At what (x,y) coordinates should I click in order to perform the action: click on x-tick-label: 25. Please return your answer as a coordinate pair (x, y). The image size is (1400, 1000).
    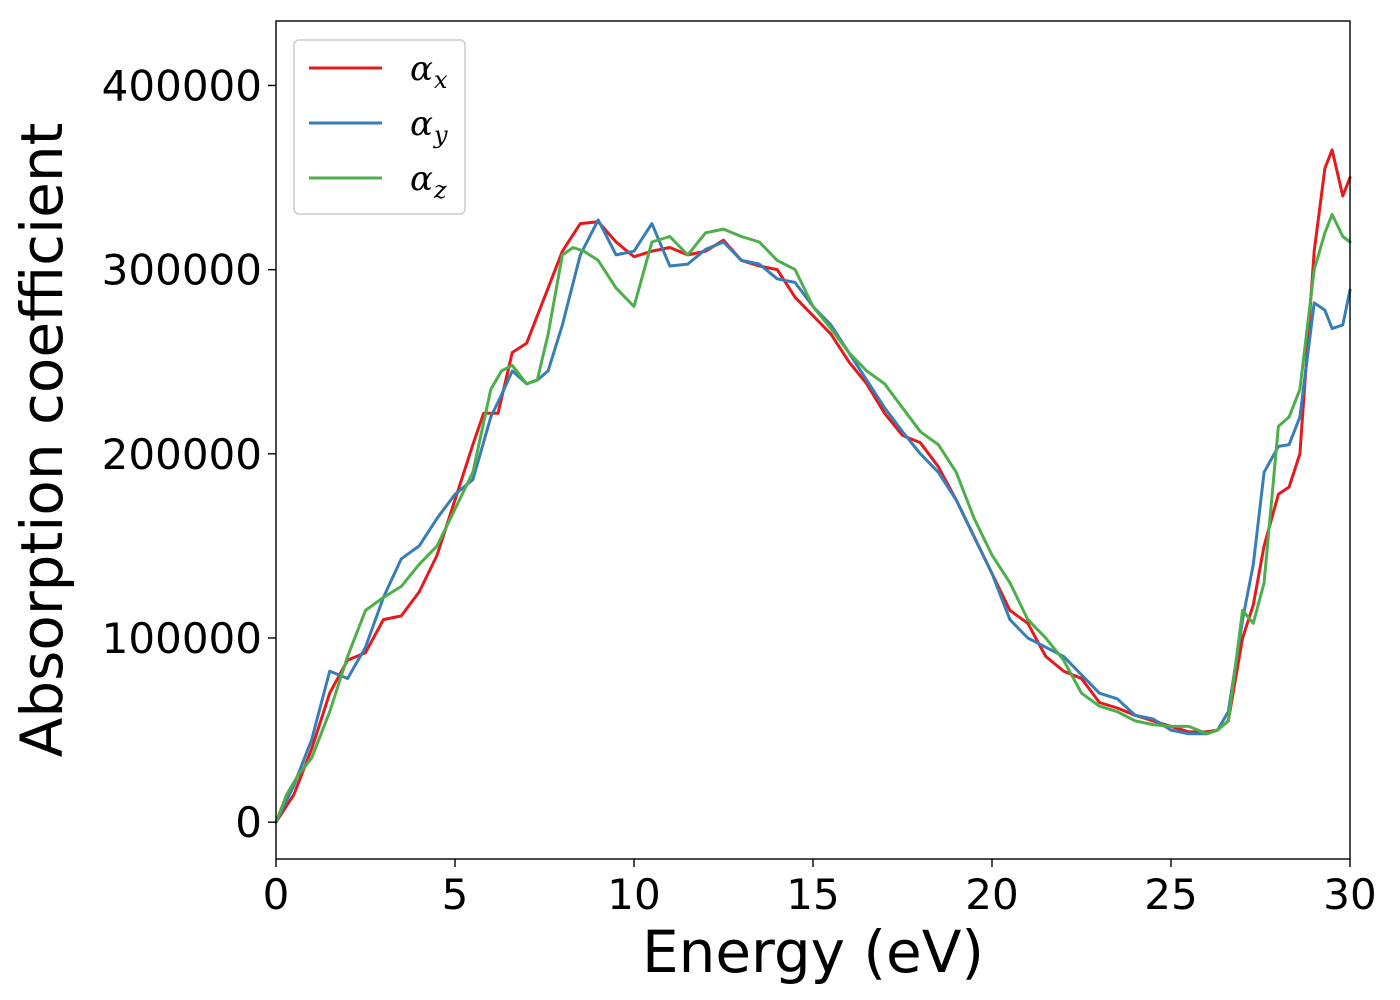
    Looking at the image, I should click on (1170, 894).